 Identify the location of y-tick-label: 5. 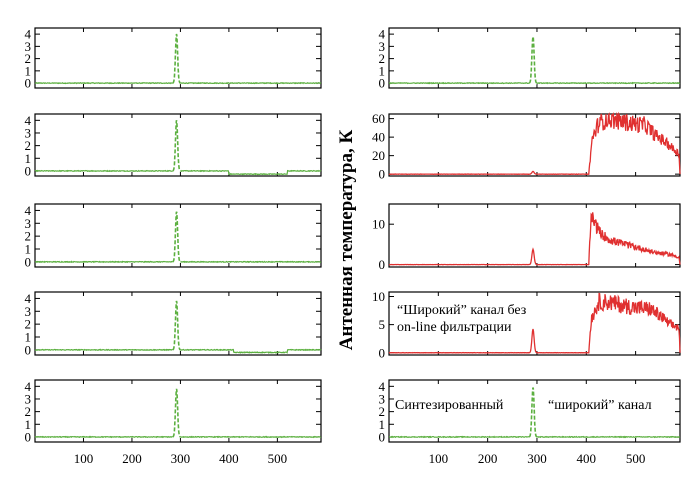
(382, 324).